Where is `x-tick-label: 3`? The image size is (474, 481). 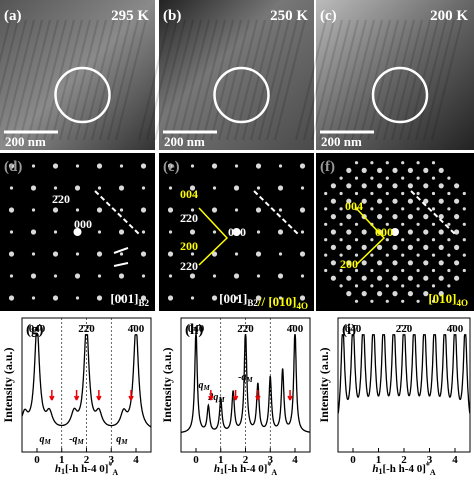 x-tick-label: 3 is located at coordinates (271, 460).